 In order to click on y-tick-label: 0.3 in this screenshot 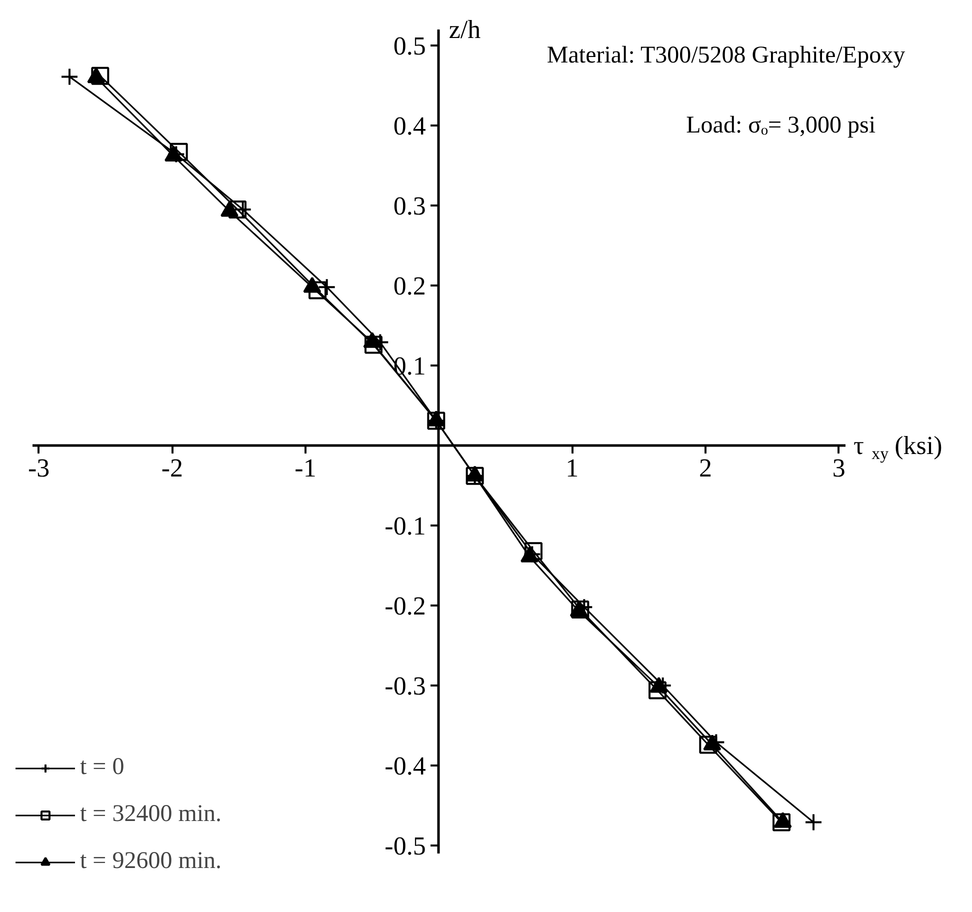, I will do `click(409, 206)`.